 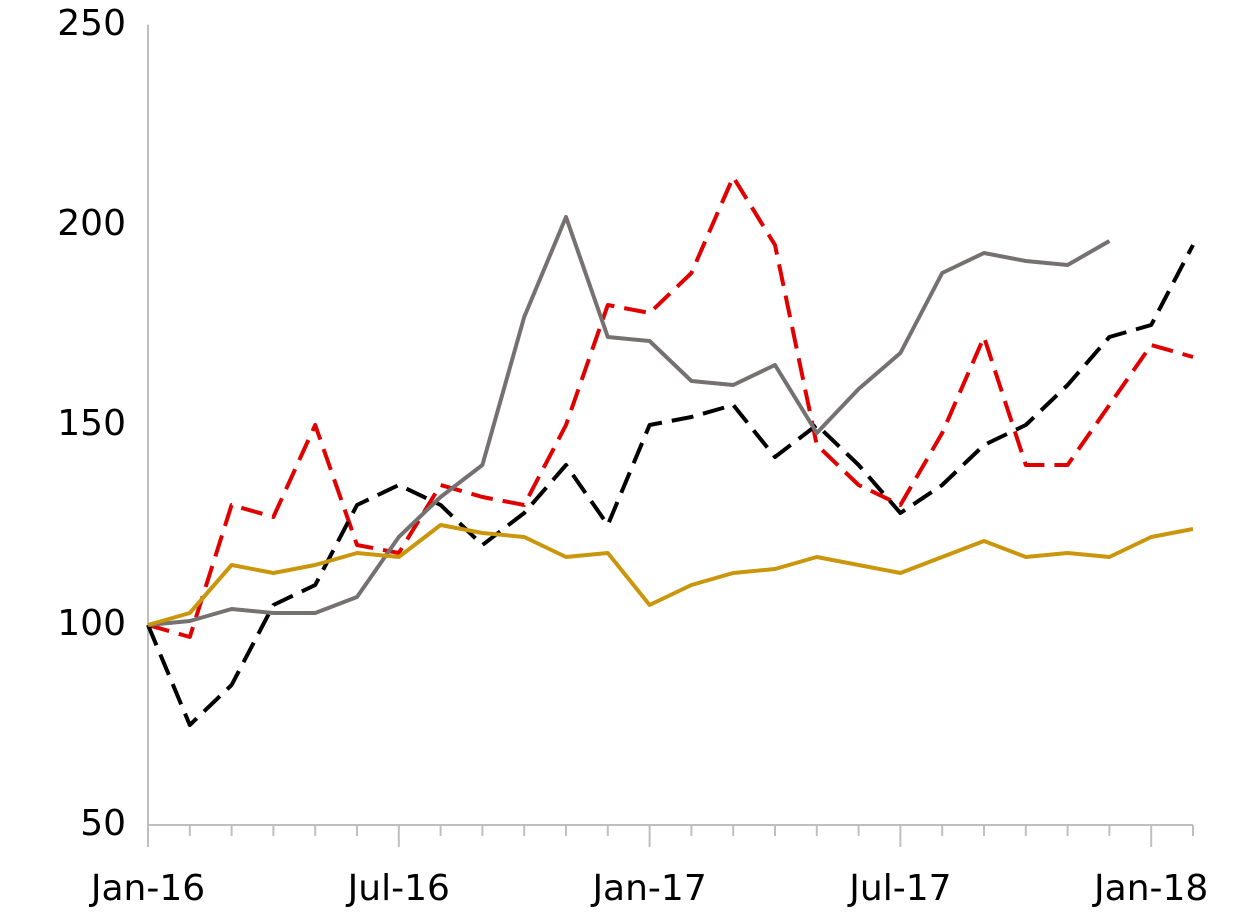 I want to click on y-tick-label: 150, so click(x=91, y=423).